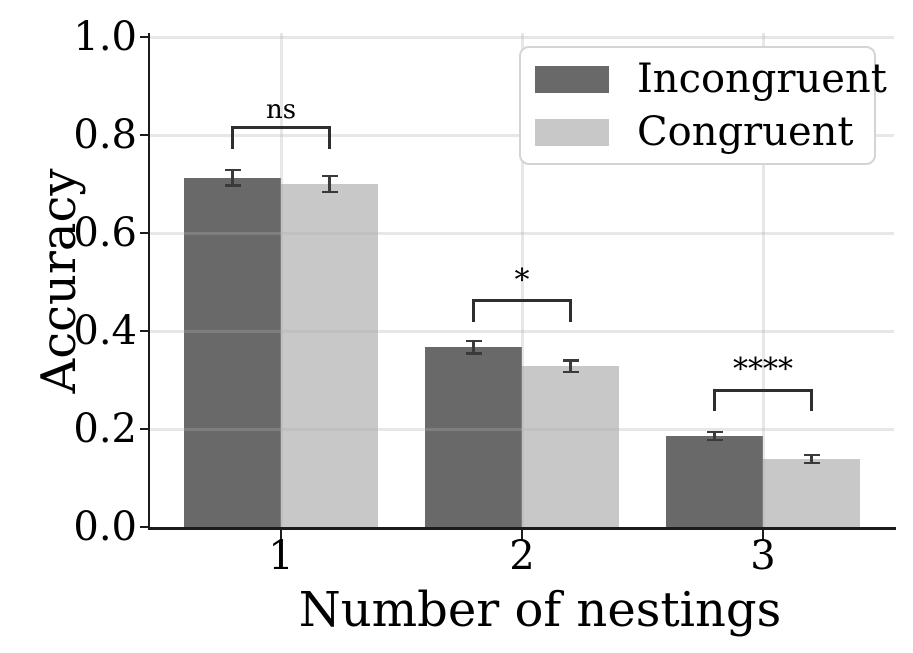 Image resolution: width=913 pixels, height=653 pixels. What do you see at coordinates (522, 556) in the screenshot?
I see `x-tick-label: 2` at bounding box center [522, 556].